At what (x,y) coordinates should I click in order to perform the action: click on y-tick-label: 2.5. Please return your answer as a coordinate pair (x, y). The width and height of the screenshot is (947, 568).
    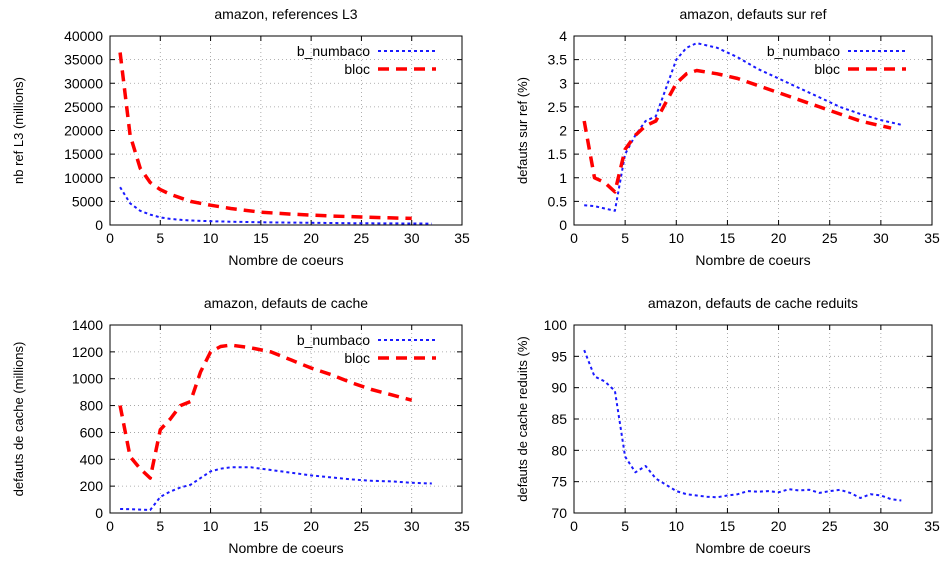
    Looking at the image, I should click on (558, 107).